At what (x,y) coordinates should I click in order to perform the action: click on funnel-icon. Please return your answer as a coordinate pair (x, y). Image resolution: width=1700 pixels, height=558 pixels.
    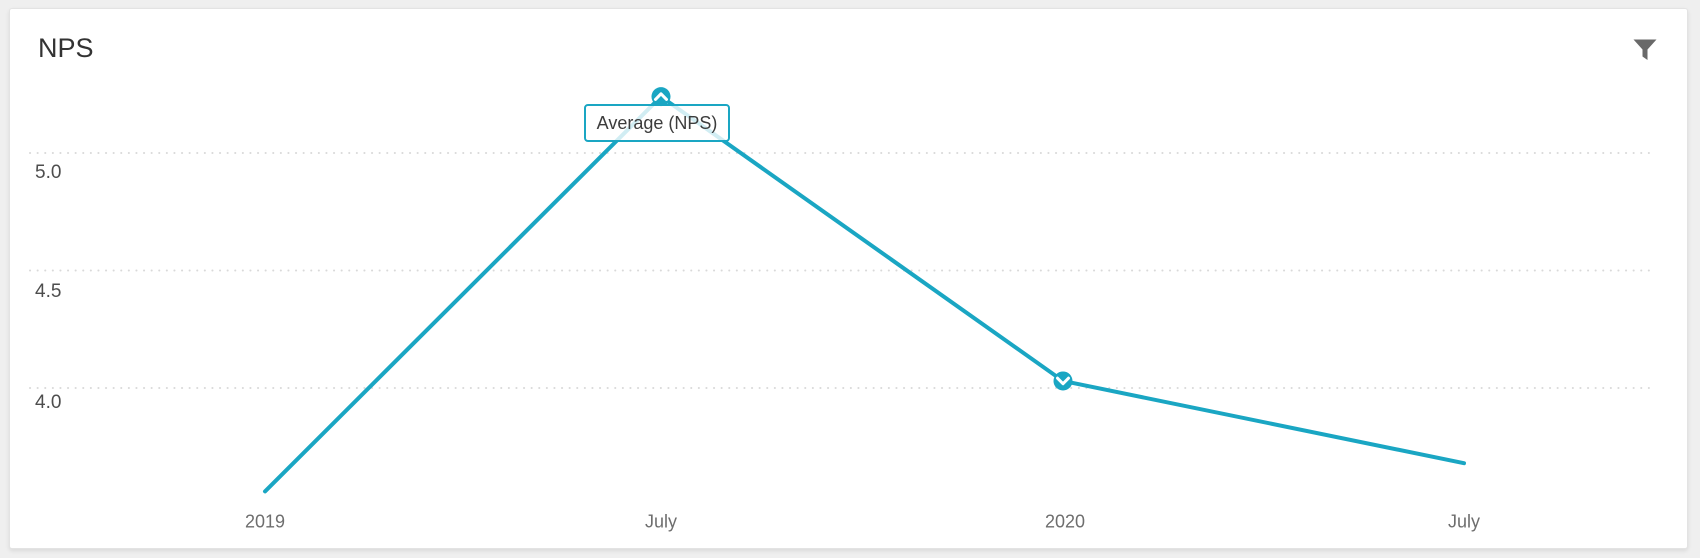
    Looking at the image, I should click on (1645, 49).